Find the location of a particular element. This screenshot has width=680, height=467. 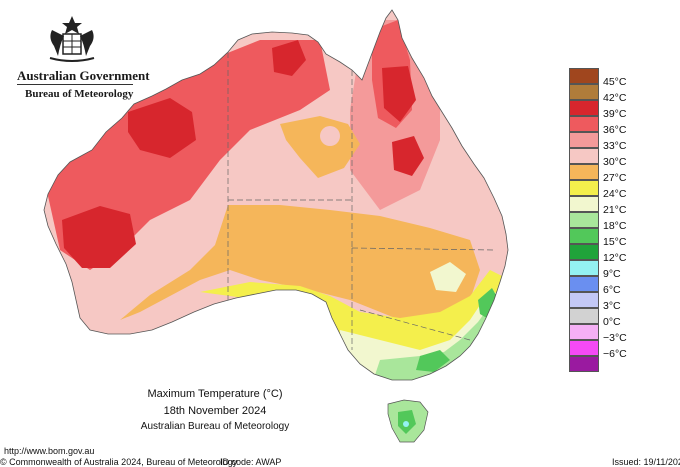

legend-entry: −3°C is located at coordinates (609, 334).